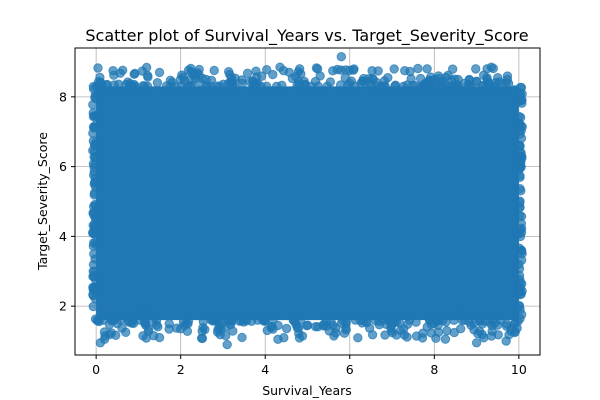  What do you see at coordinates (63, 236) in the screenshot?
I see `y-tick-label: 4` at bounding box center [63, 236].